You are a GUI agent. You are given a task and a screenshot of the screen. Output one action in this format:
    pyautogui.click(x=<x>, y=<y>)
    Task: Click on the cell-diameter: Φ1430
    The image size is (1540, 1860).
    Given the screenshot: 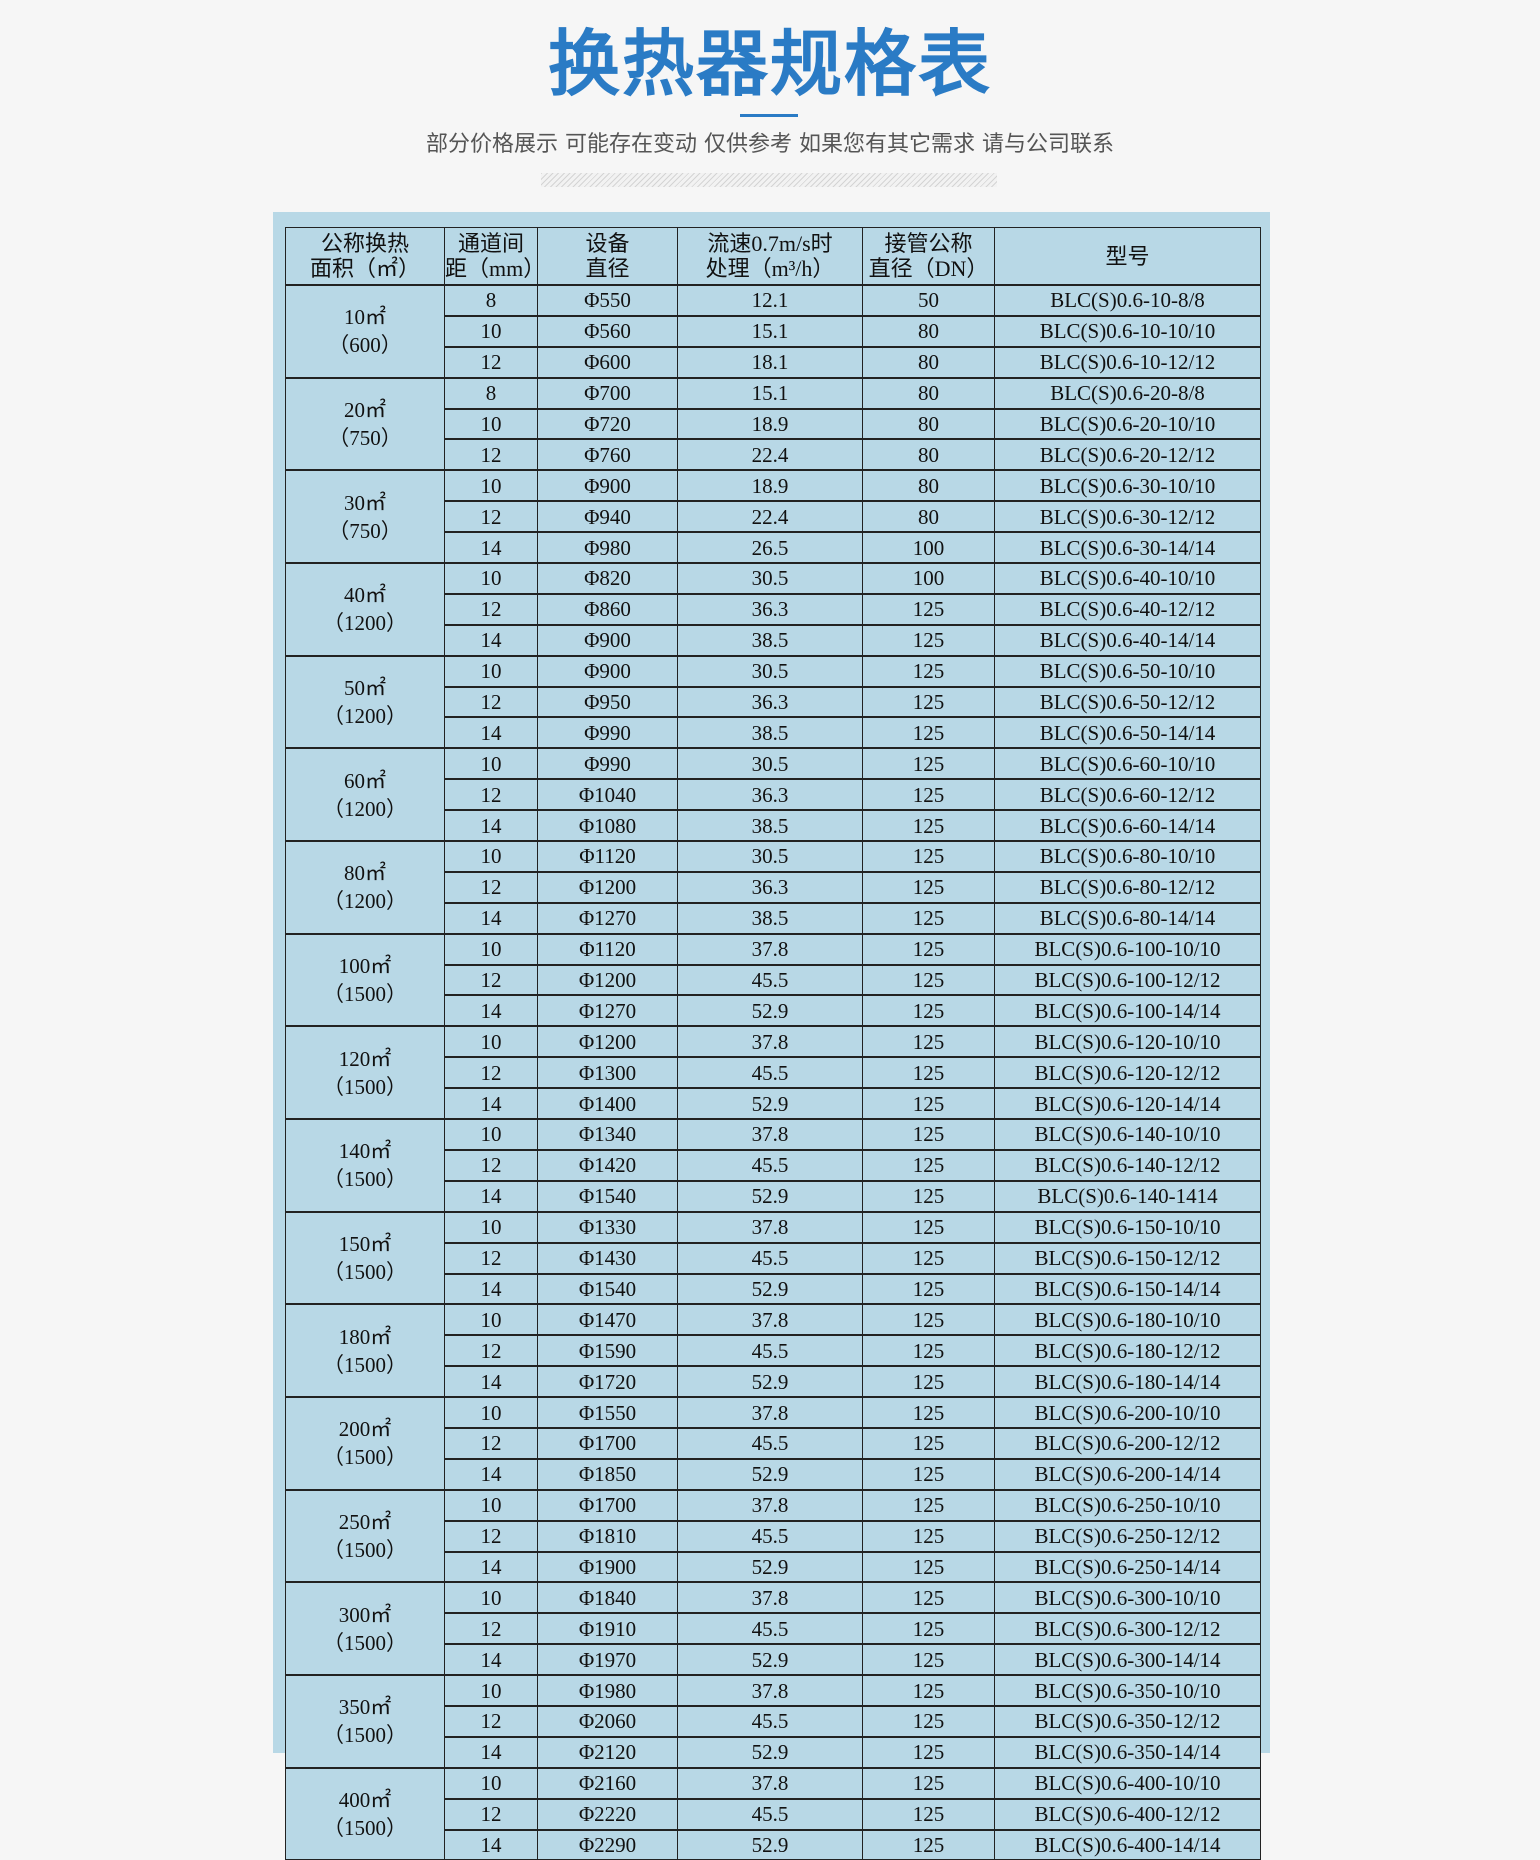 What is the action you would take?
    pyautogui.click(x=607, y=1257)
    